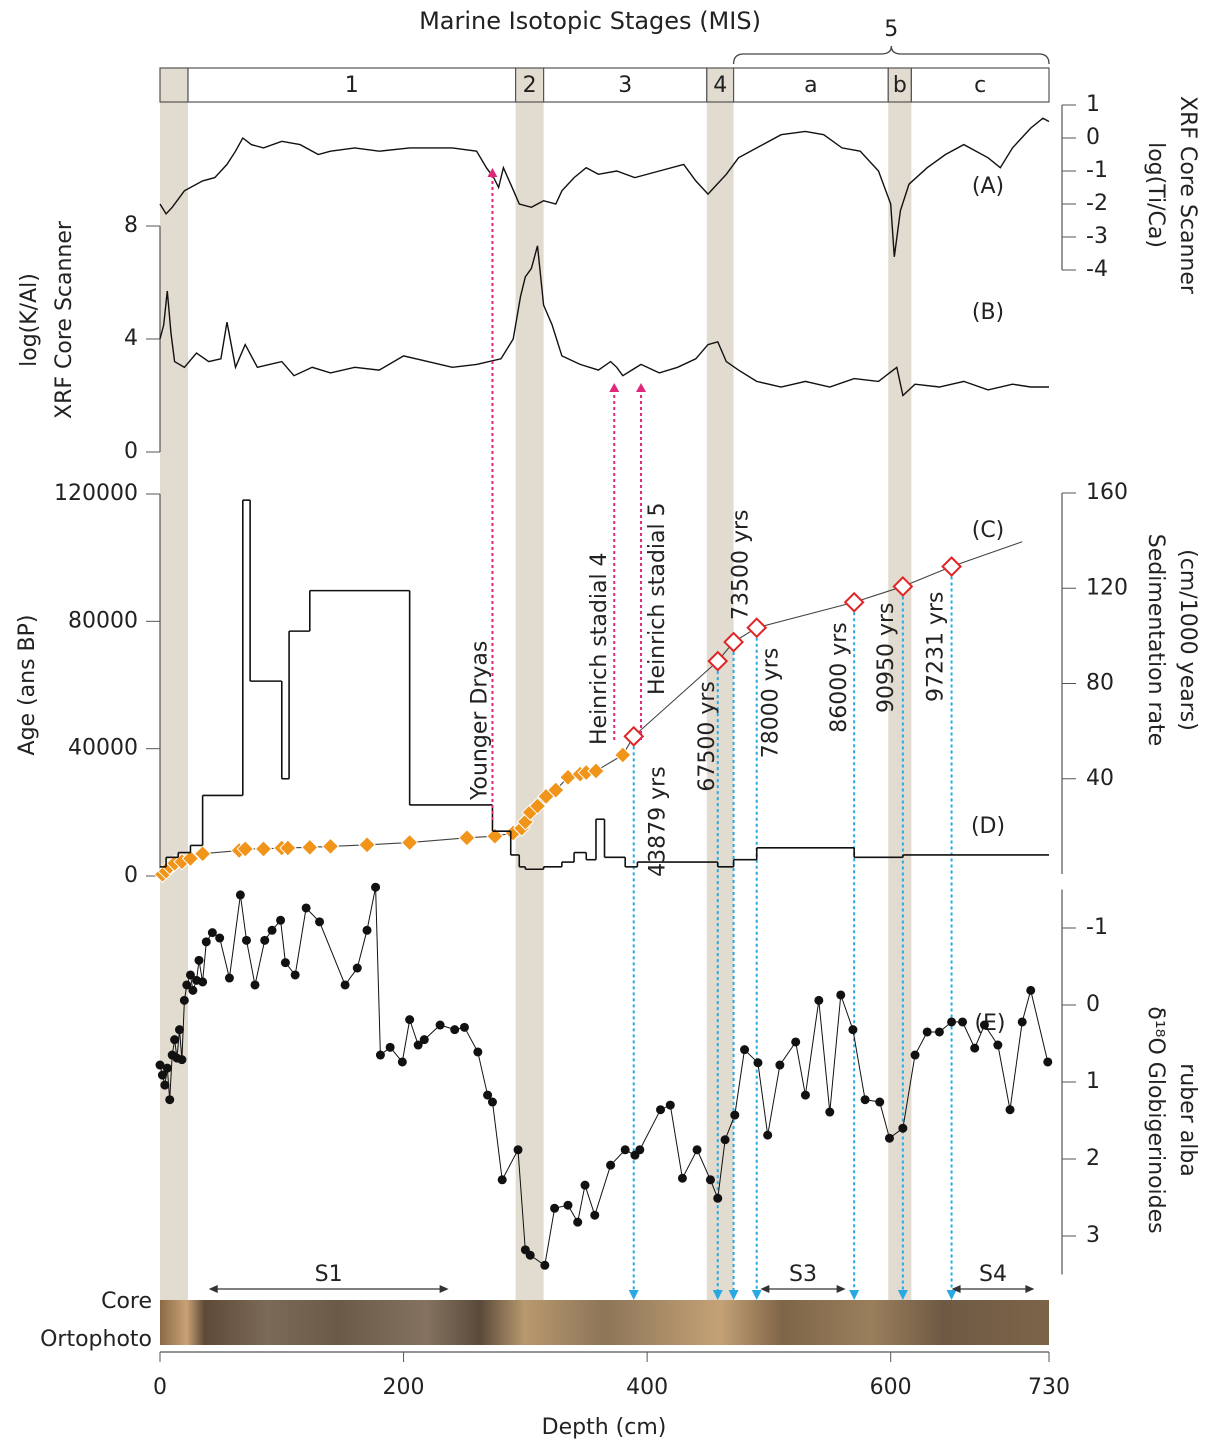 This screenshot has height=1448, width=1217. What do you see at coordinates (96, 493) in the screenshot?
I see `y-tick-label: 120000` at bounding box center [96, 493].